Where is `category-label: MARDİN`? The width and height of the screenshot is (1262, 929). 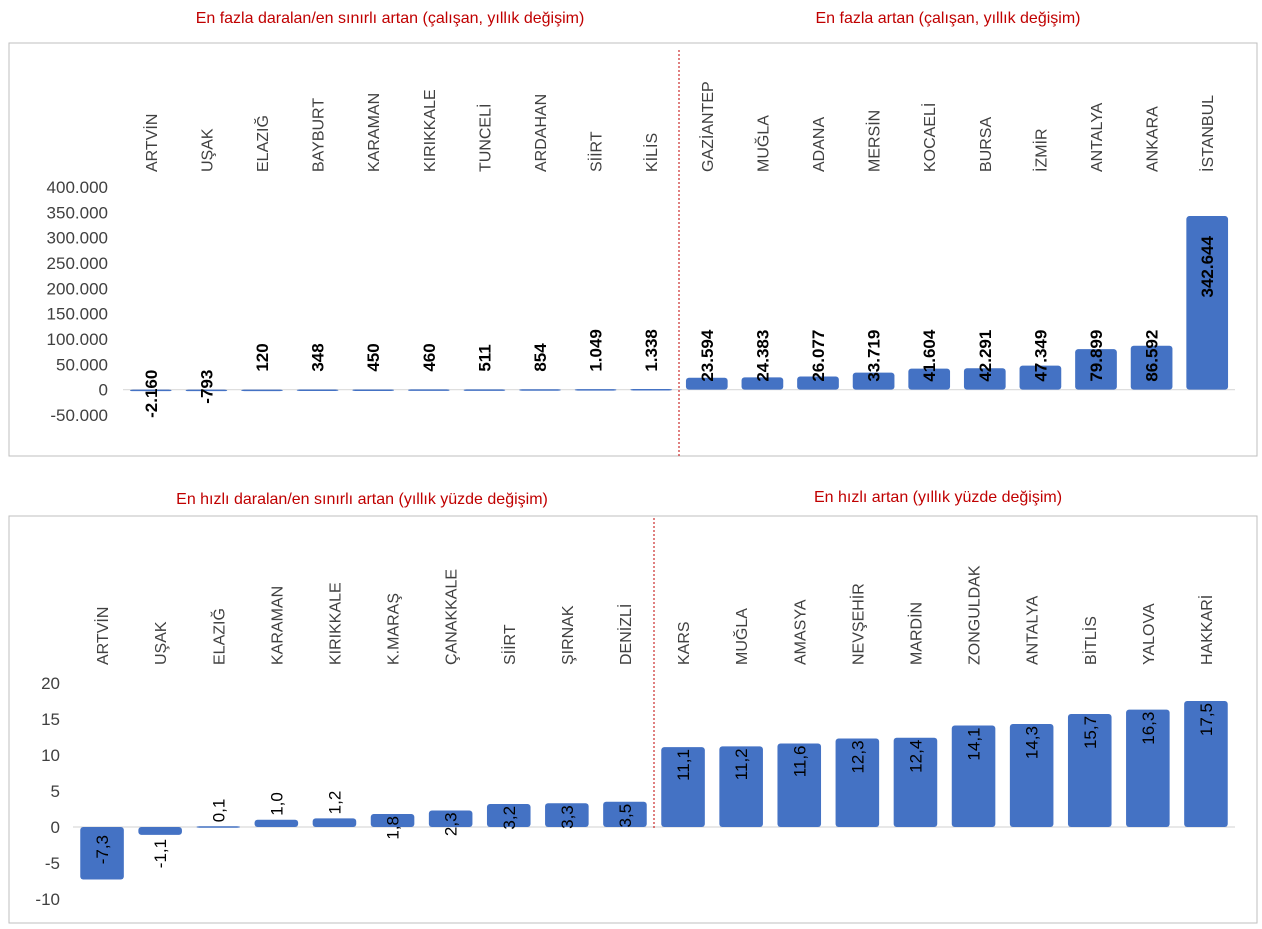
category-label: MARDİN is located at coordinates (915, 633).